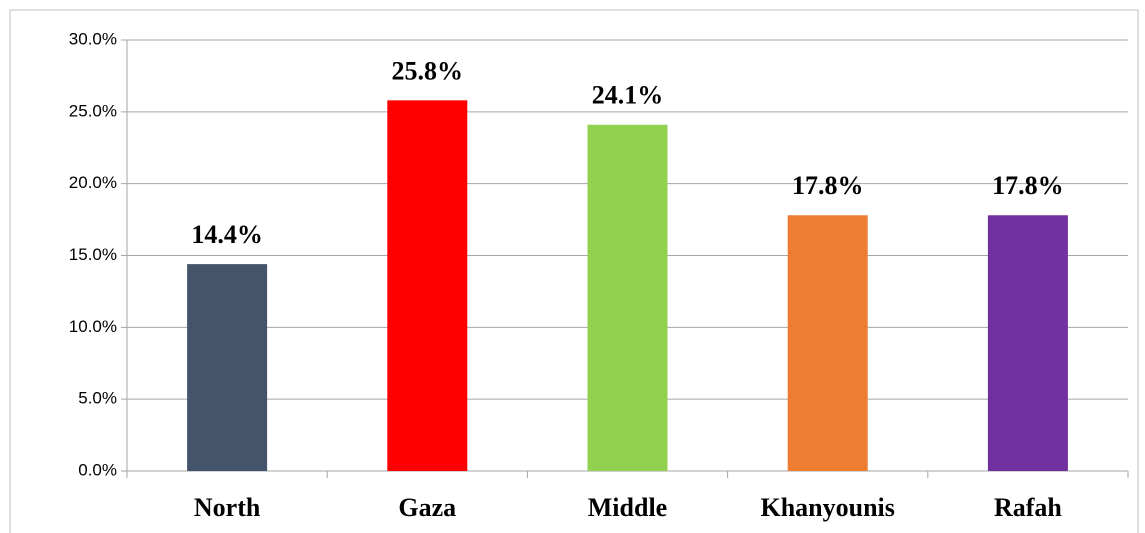  I want to click on y-tick-label: 20.0%, so click(93, 182).